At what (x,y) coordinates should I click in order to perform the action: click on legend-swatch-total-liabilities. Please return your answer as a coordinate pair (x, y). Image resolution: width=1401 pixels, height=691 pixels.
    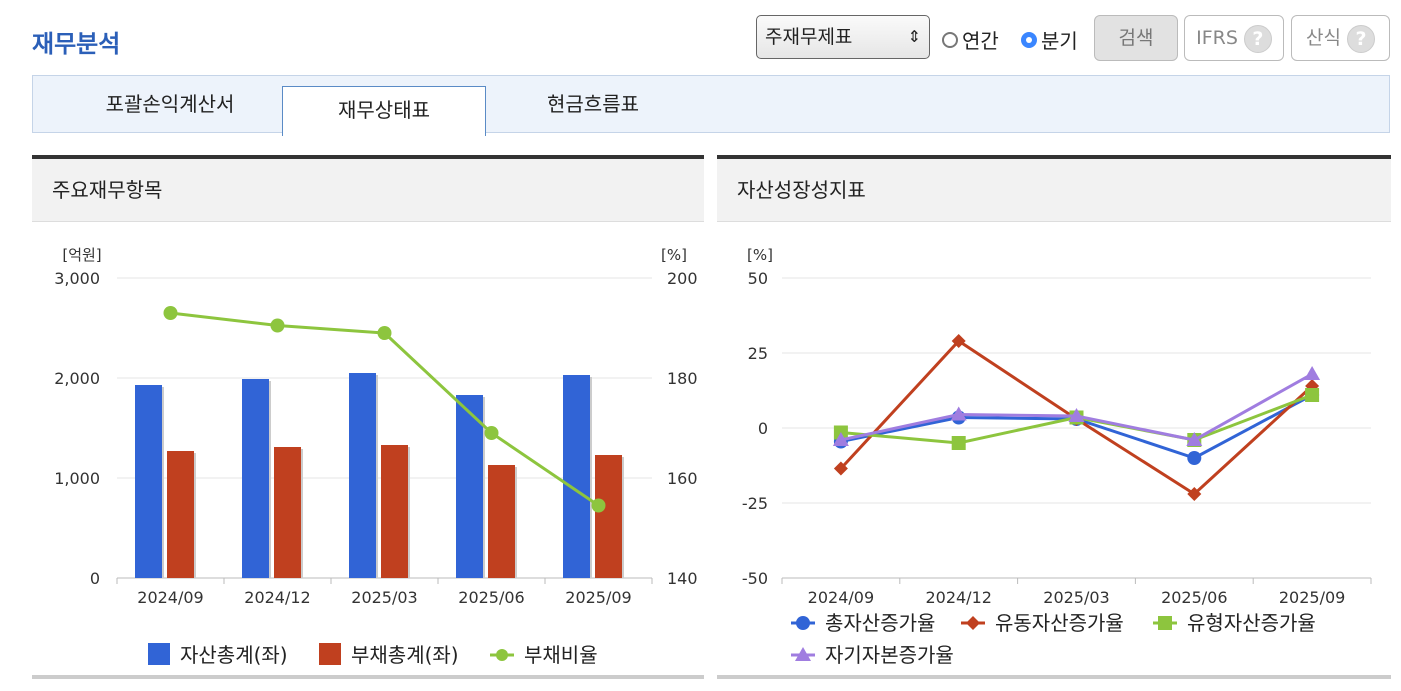
    Looking at the image, I should click on (330, 654).